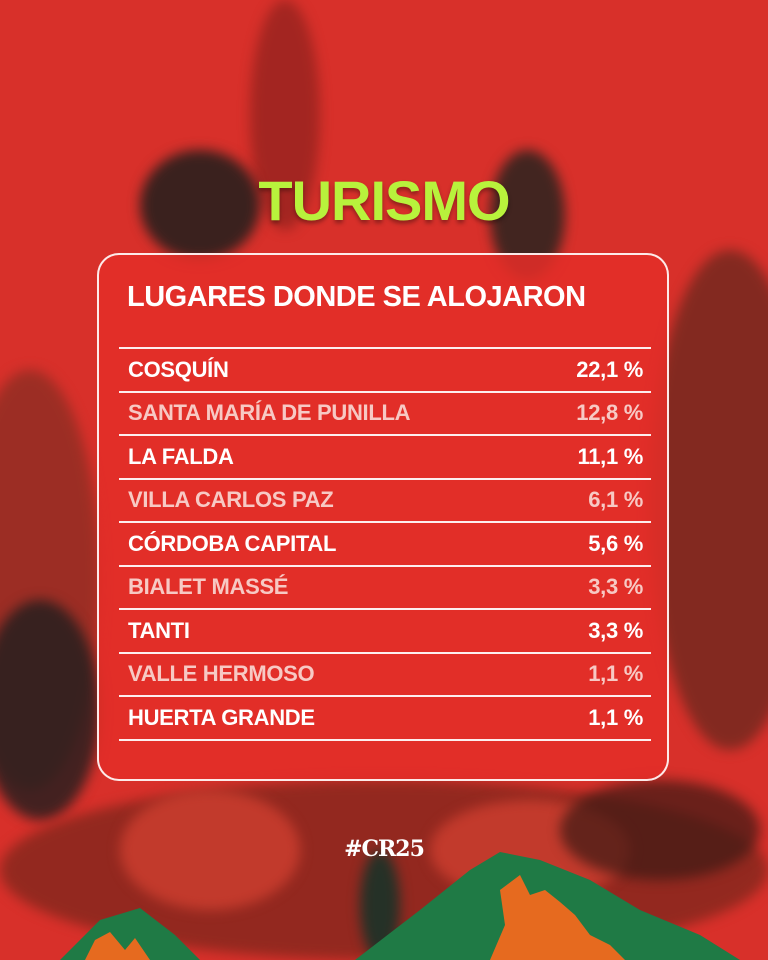 This screenshot has height=960, width=768. Describe the element at coordinates (181, 456) in the screenshot. I see `place-name: LA FALDA` at that location.